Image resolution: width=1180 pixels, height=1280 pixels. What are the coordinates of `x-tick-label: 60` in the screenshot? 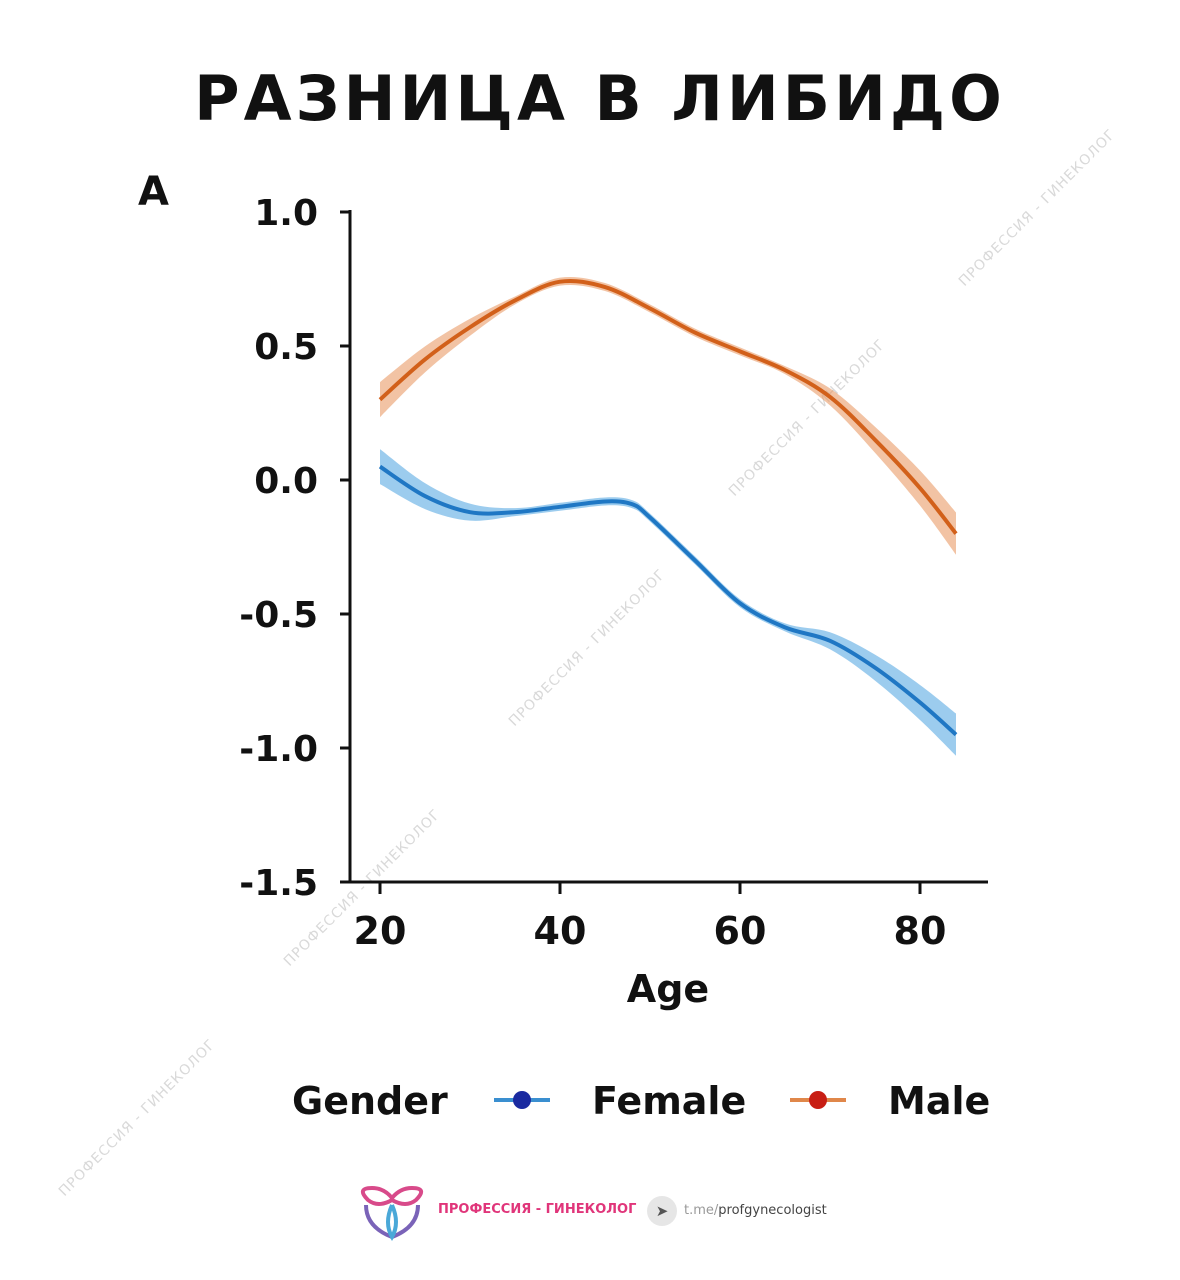 It's located at (740, 931).